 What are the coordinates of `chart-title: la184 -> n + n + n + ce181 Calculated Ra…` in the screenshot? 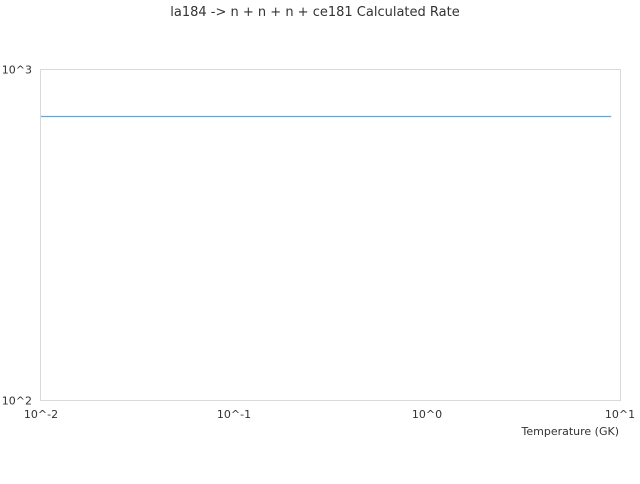 It's located at (314, 12).